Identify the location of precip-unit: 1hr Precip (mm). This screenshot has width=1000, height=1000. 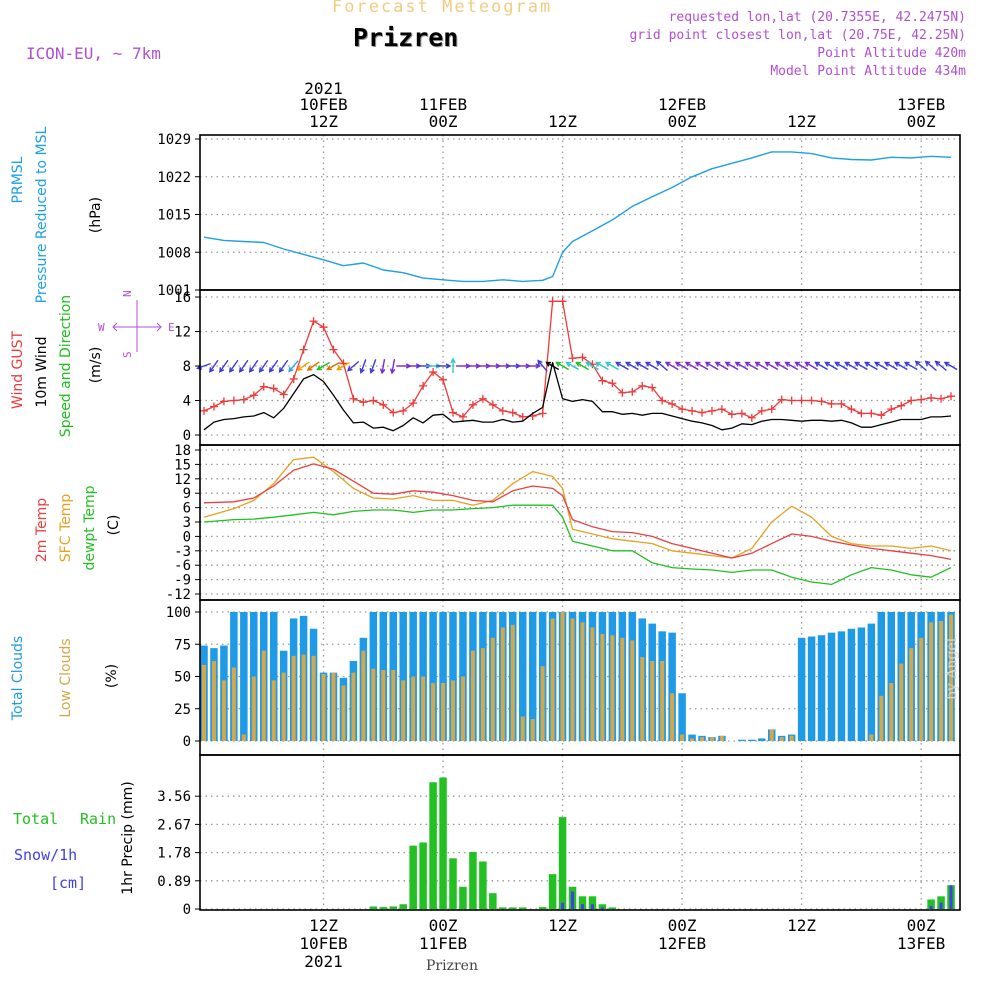
(128, 837).